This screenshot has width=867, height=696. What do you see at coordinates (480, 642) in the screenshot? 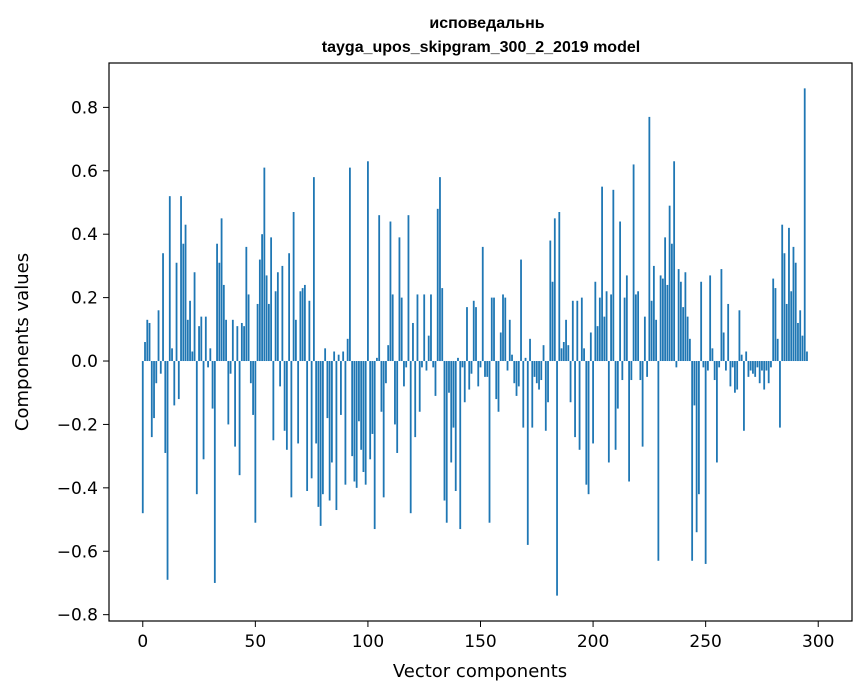
I see `x-tick-label-150: 150` at bounding box center [480, 642].